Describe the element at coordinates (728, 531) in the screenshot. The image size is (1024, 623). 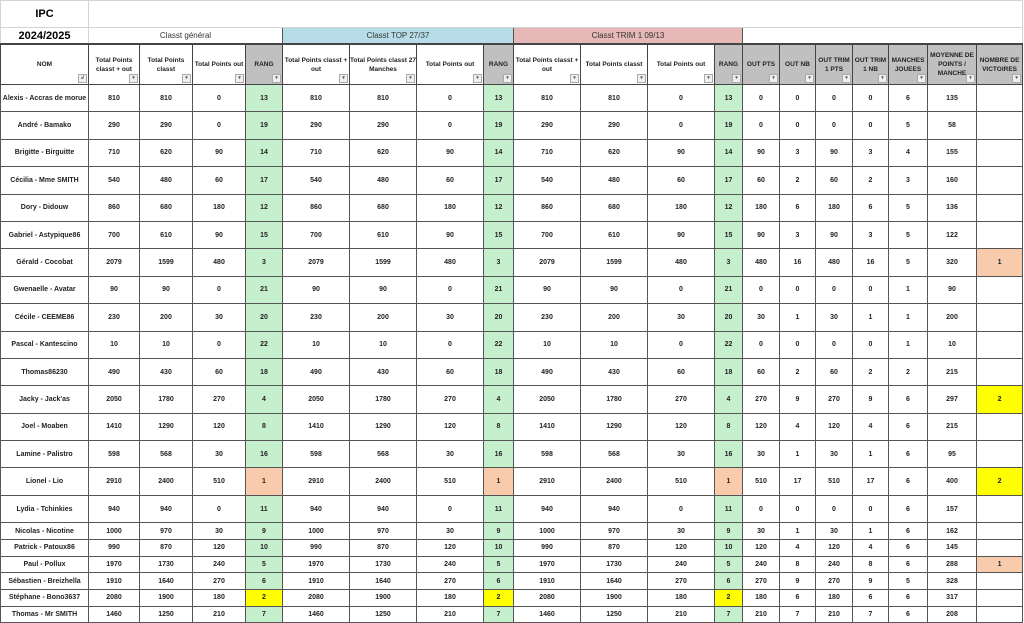
I see `rang-cell: 9` at that location.